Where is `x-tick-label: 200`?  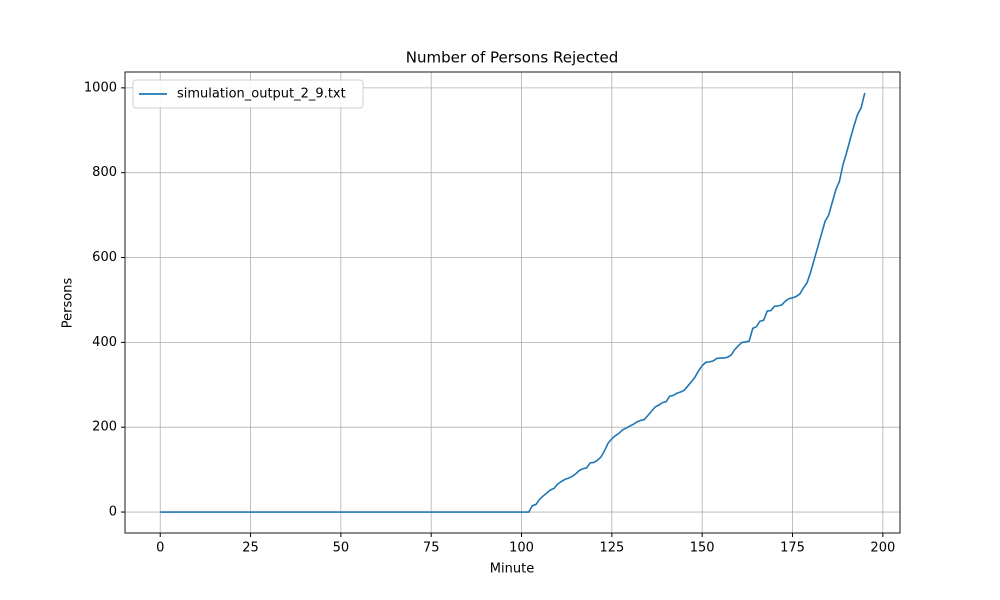 x-tick-label: 200 is located at coordinates (882, 548).